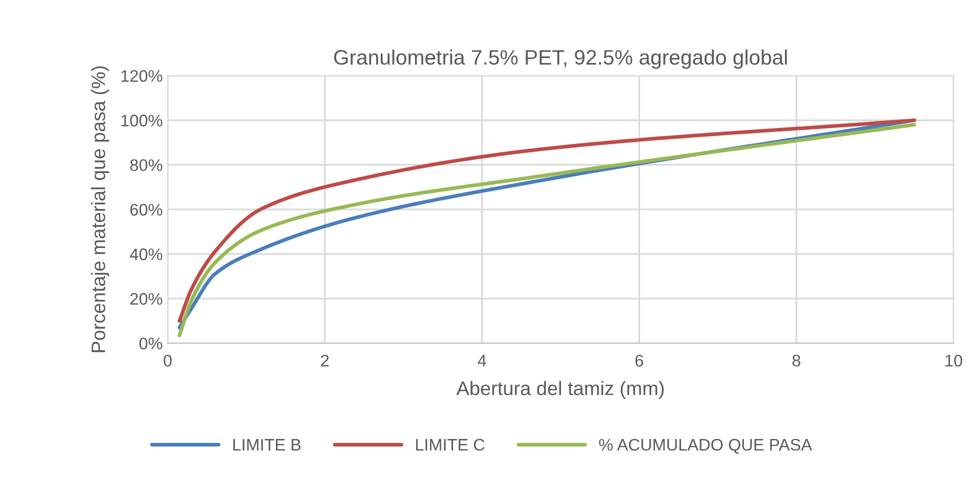 This screenshot has width=975, height=482. Describe the element at coordinates (146, 210) in the screenshot. I see `y-tick-label: 60%` at that location.